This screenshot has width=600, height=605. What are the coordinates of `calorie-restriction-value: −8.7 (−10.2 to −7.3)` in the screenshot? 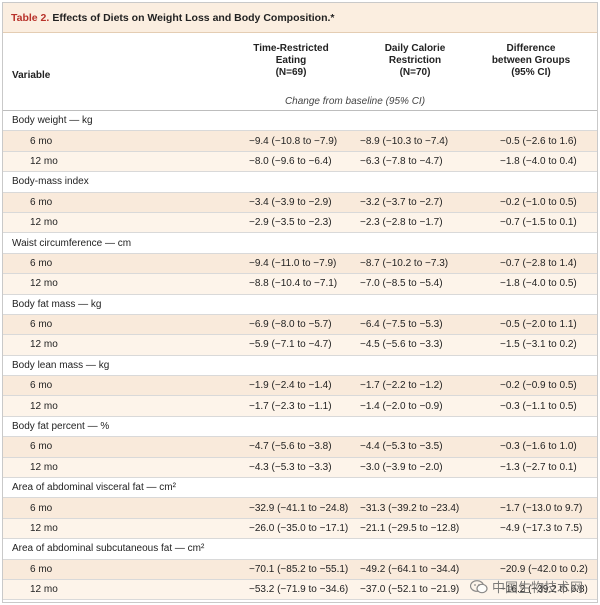 It's located at (404, 263).